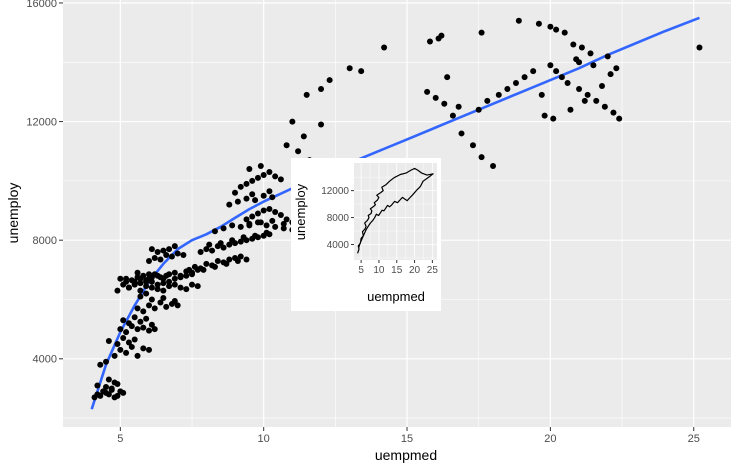 Image resolution: width=733 pixels, height=470 pixels. What do you see at coordinates (633, 456) in the screenshot?
I see `watermark: https://blog.csdn.net/Gage_0209` at bounding box center [633, 456].